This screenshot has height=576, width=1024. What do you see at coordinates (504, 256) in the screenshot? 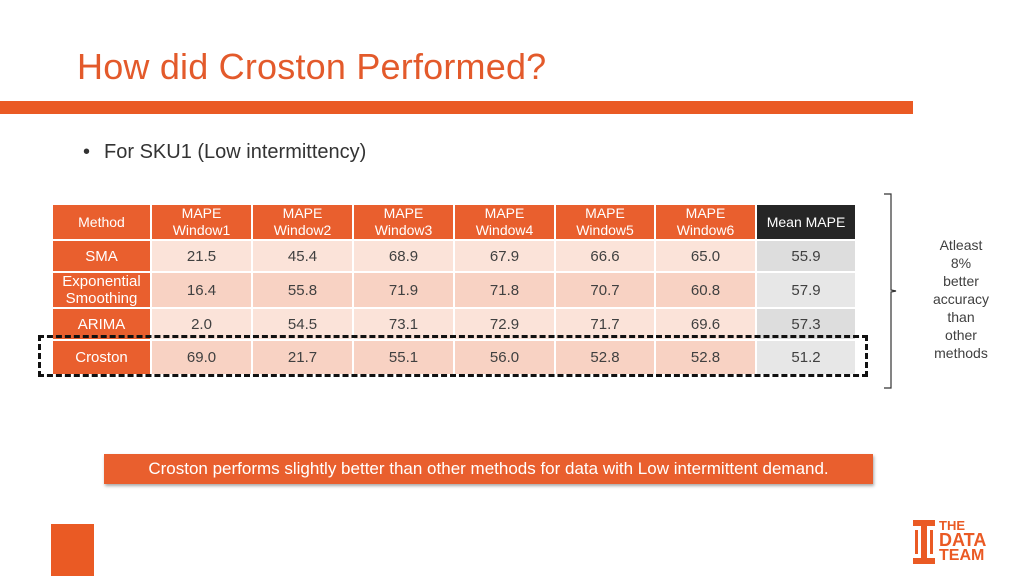
I see `table-cell: 67.9` at bounding box center [504, 256].